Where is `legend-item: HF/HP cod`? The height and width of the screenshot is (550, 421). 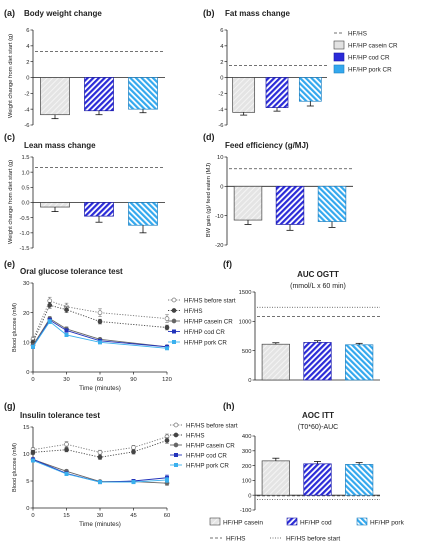
legend-item: HF/HP cod is located at coordinates (316, 523).